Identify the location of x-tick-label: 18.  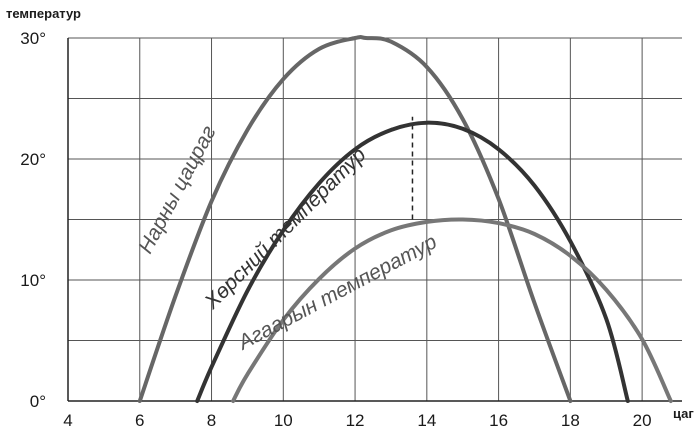
(570, 420).